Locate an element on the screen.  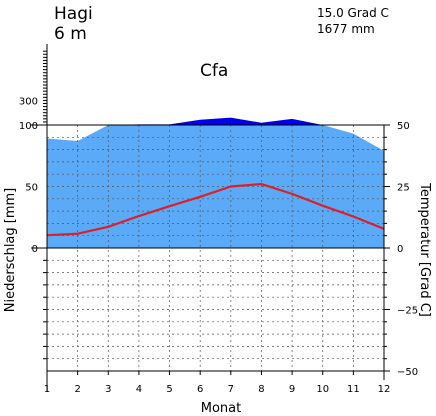
x-tick-label: 5 is located at coordinates (169, 389).